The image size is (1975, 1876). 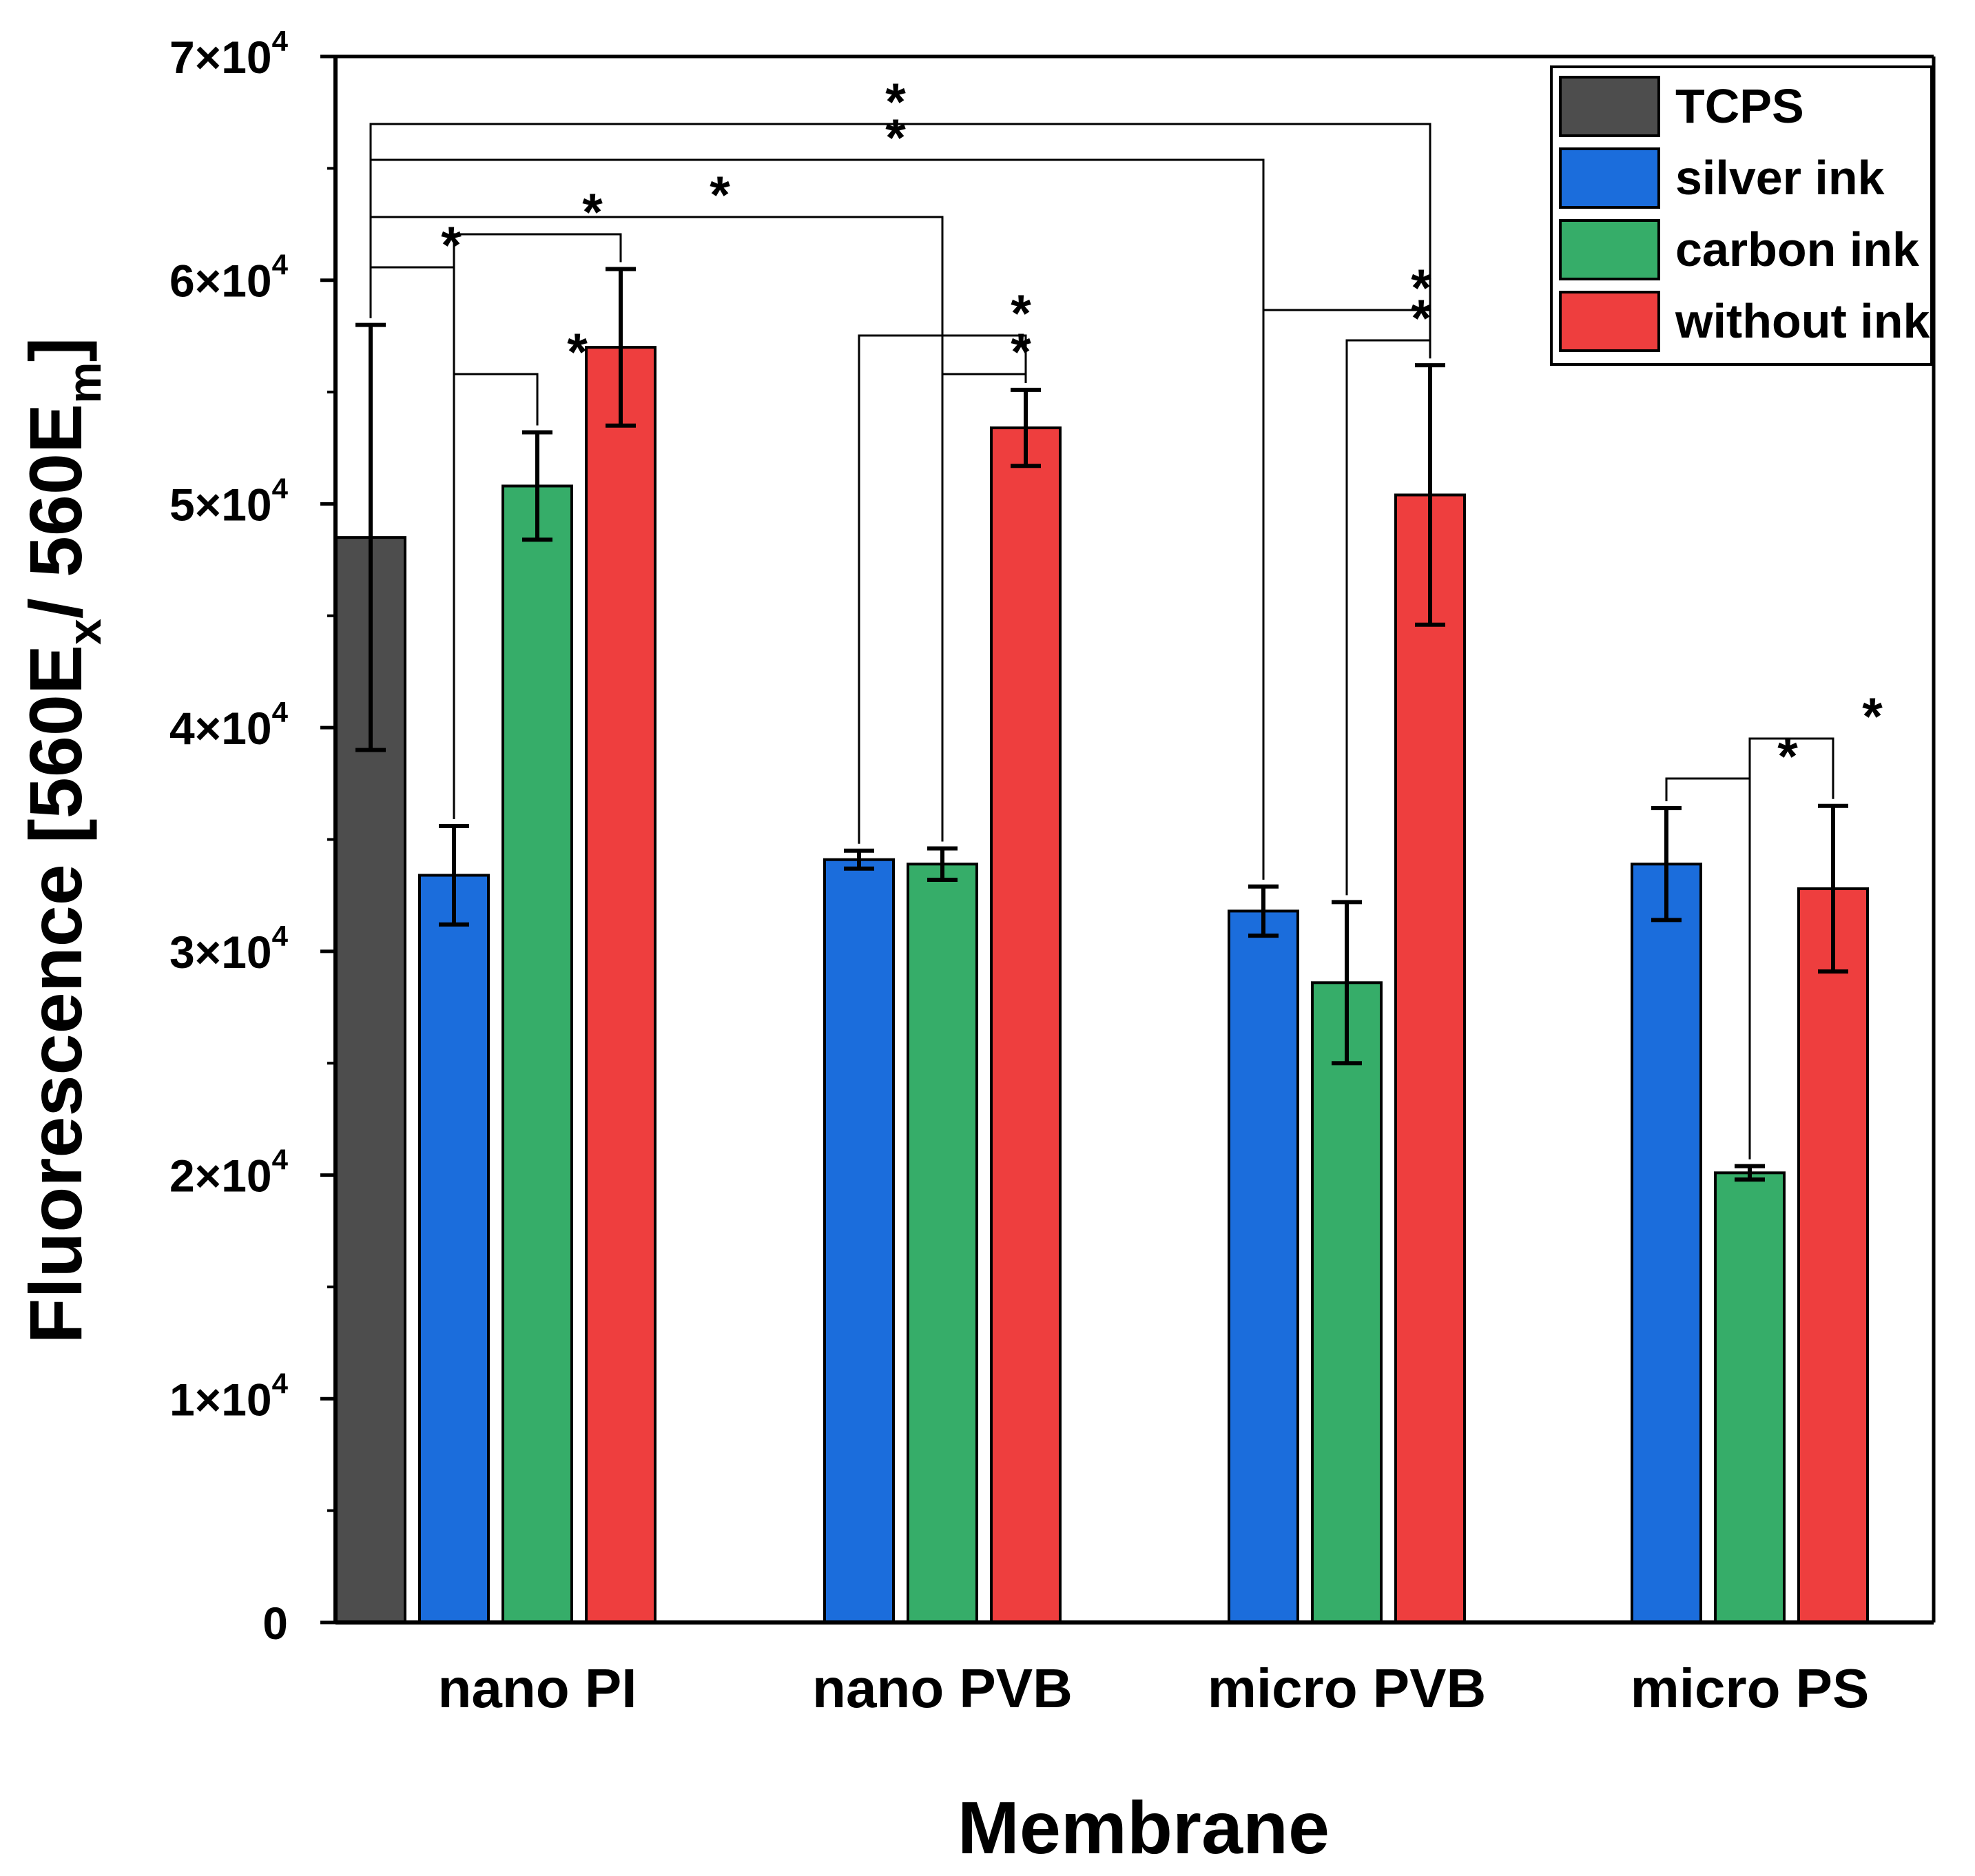 I want to click on micro-ps-without-ink-bar, so click(x=1833, y=1256).